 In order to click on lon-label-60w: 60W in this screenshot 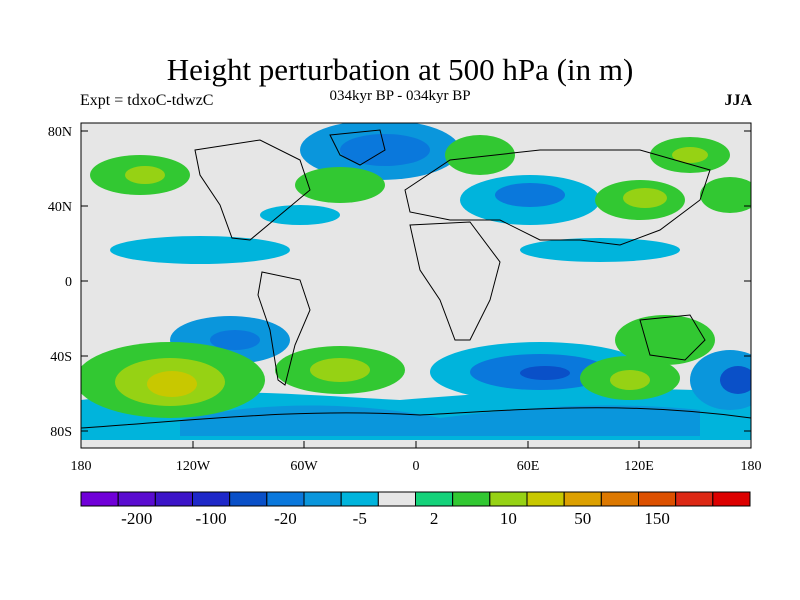, I will do `click(304, 466)`.